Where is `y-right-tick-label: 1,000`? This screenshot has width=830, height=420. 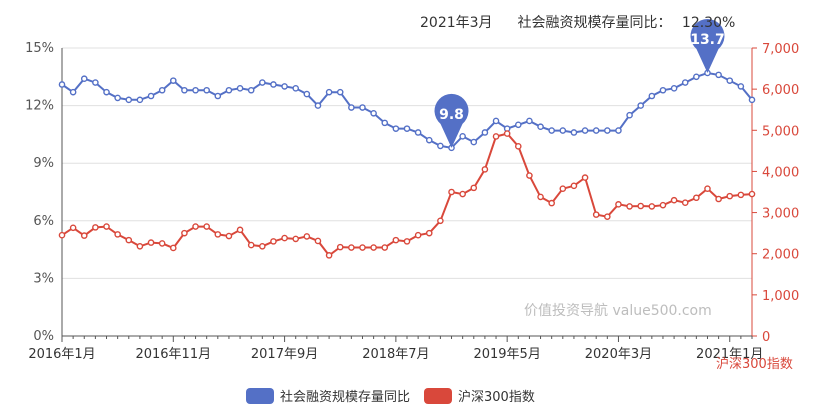
y-right-tick-label: 1,000 is located at coordinates (780, 296).